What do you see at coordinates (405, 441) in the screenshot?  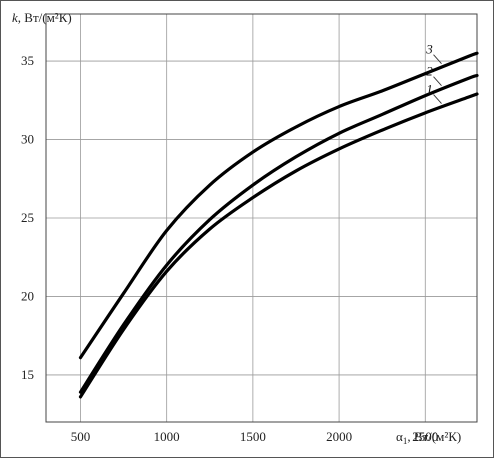 I see `x-axis-subscript: 1` at bounding box center [405, 441].